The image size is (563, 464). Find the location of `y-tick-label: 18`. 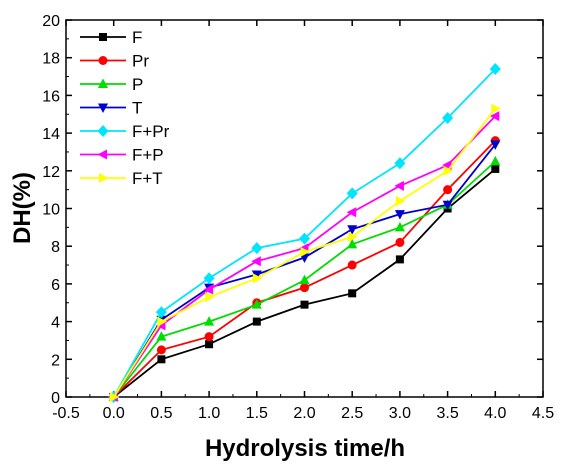

y-tick-label: 18 is located at coordinates (51, 59).